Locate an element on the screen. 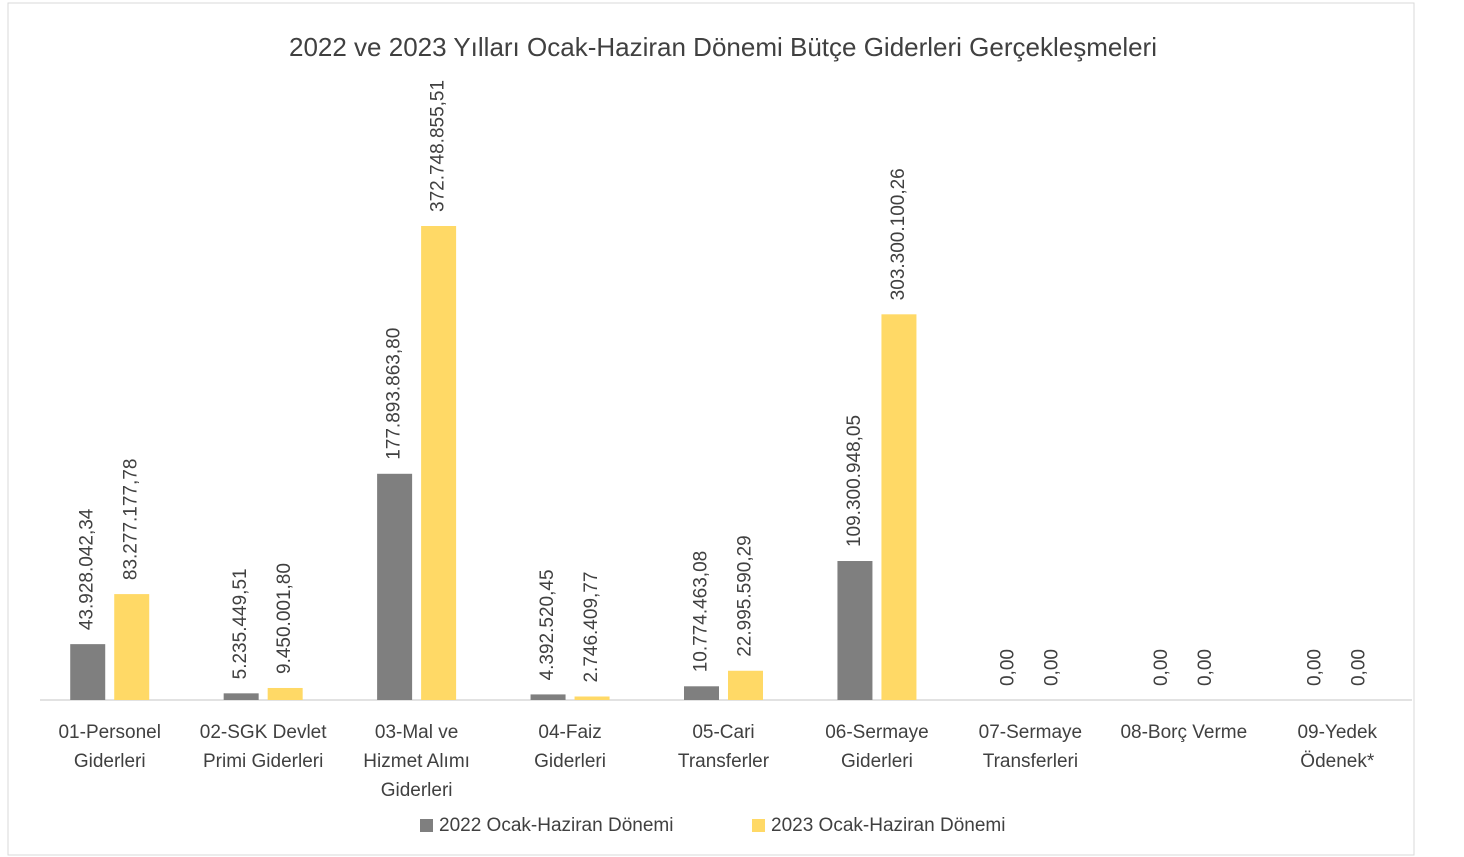 This screenshot has height=857, width=1464. x-tick-label-line: 09-Yedek is located at coordinates (1337, 732).